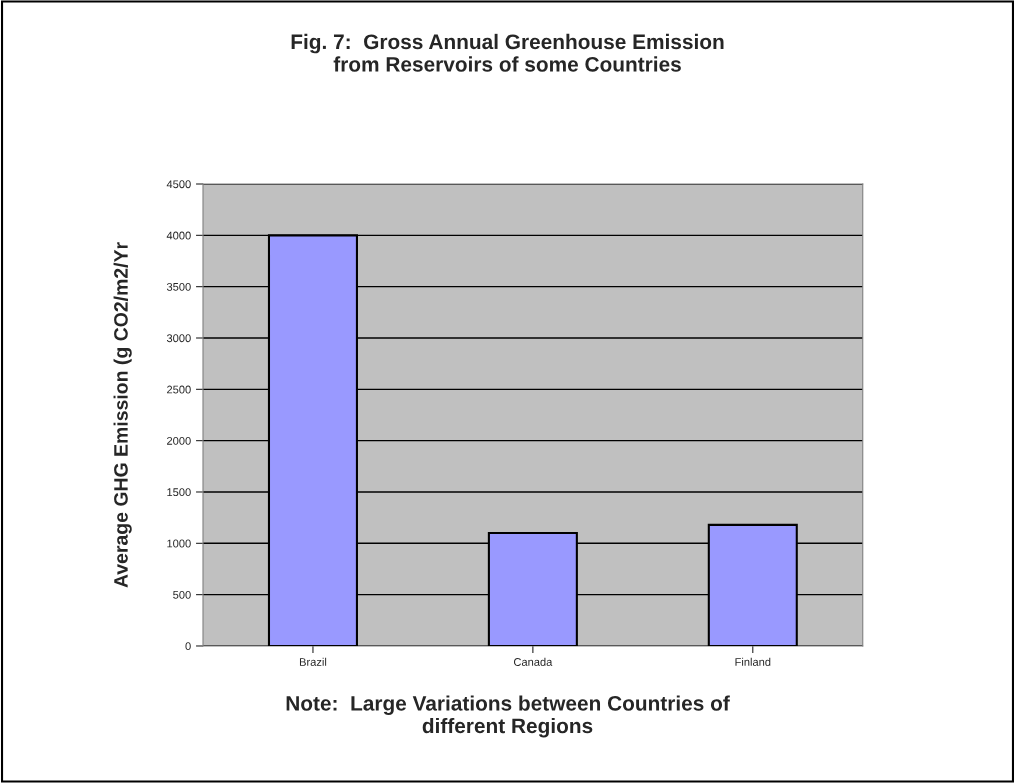  I want to click on y-tick-label: 4500, so click(178, 184).